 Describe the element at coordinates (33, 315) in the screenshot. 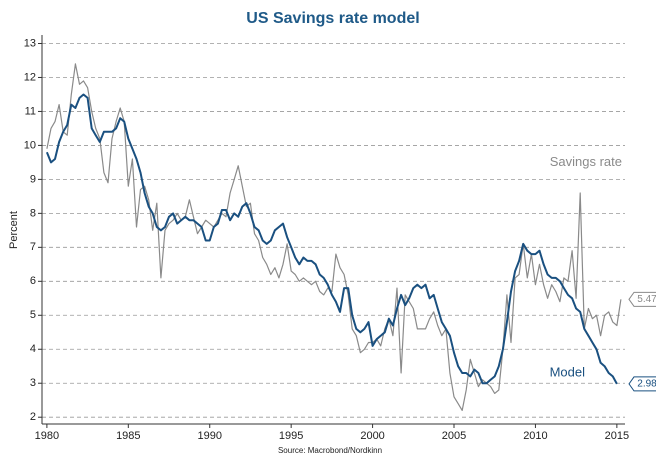

I see `y-tick-label: 5` at that location.